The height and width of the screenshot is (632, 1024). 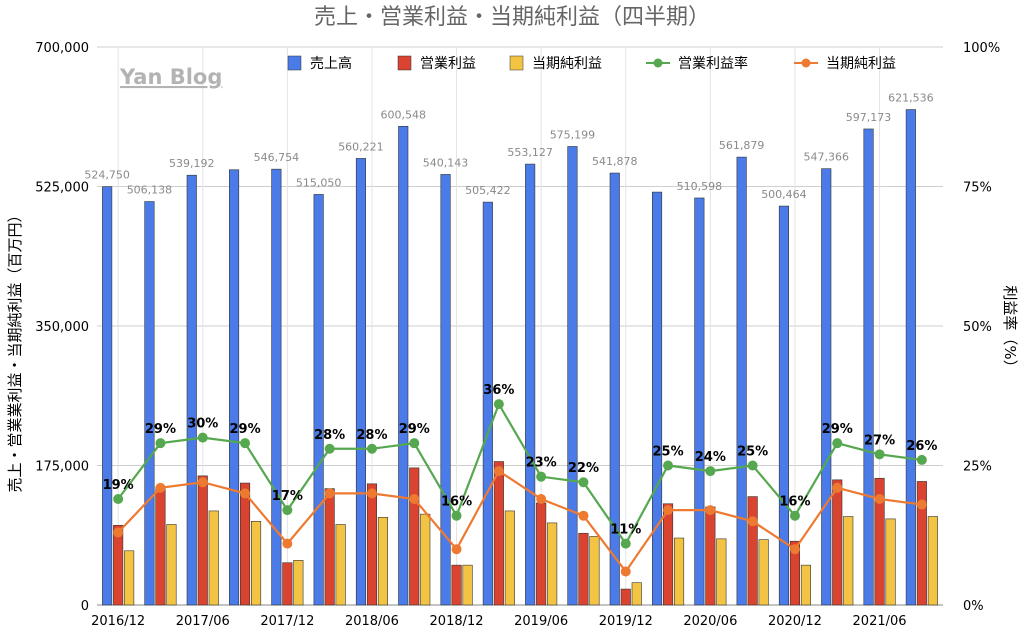 What do you see at coordinates (1010, 329) in the screenshot?
I see `y2-axis-label: 利益率（%）` at bounding box center [1010, 329].